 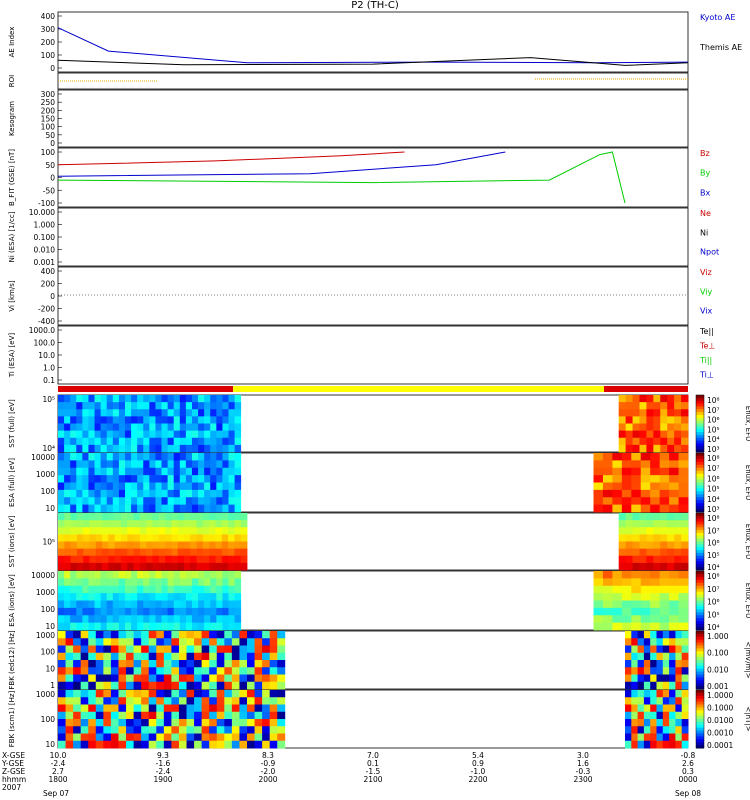 What do you see at coordinates (373, 389) in the screenshot?
I see `mode-bar-yellow` at bounding box center [373, 389].